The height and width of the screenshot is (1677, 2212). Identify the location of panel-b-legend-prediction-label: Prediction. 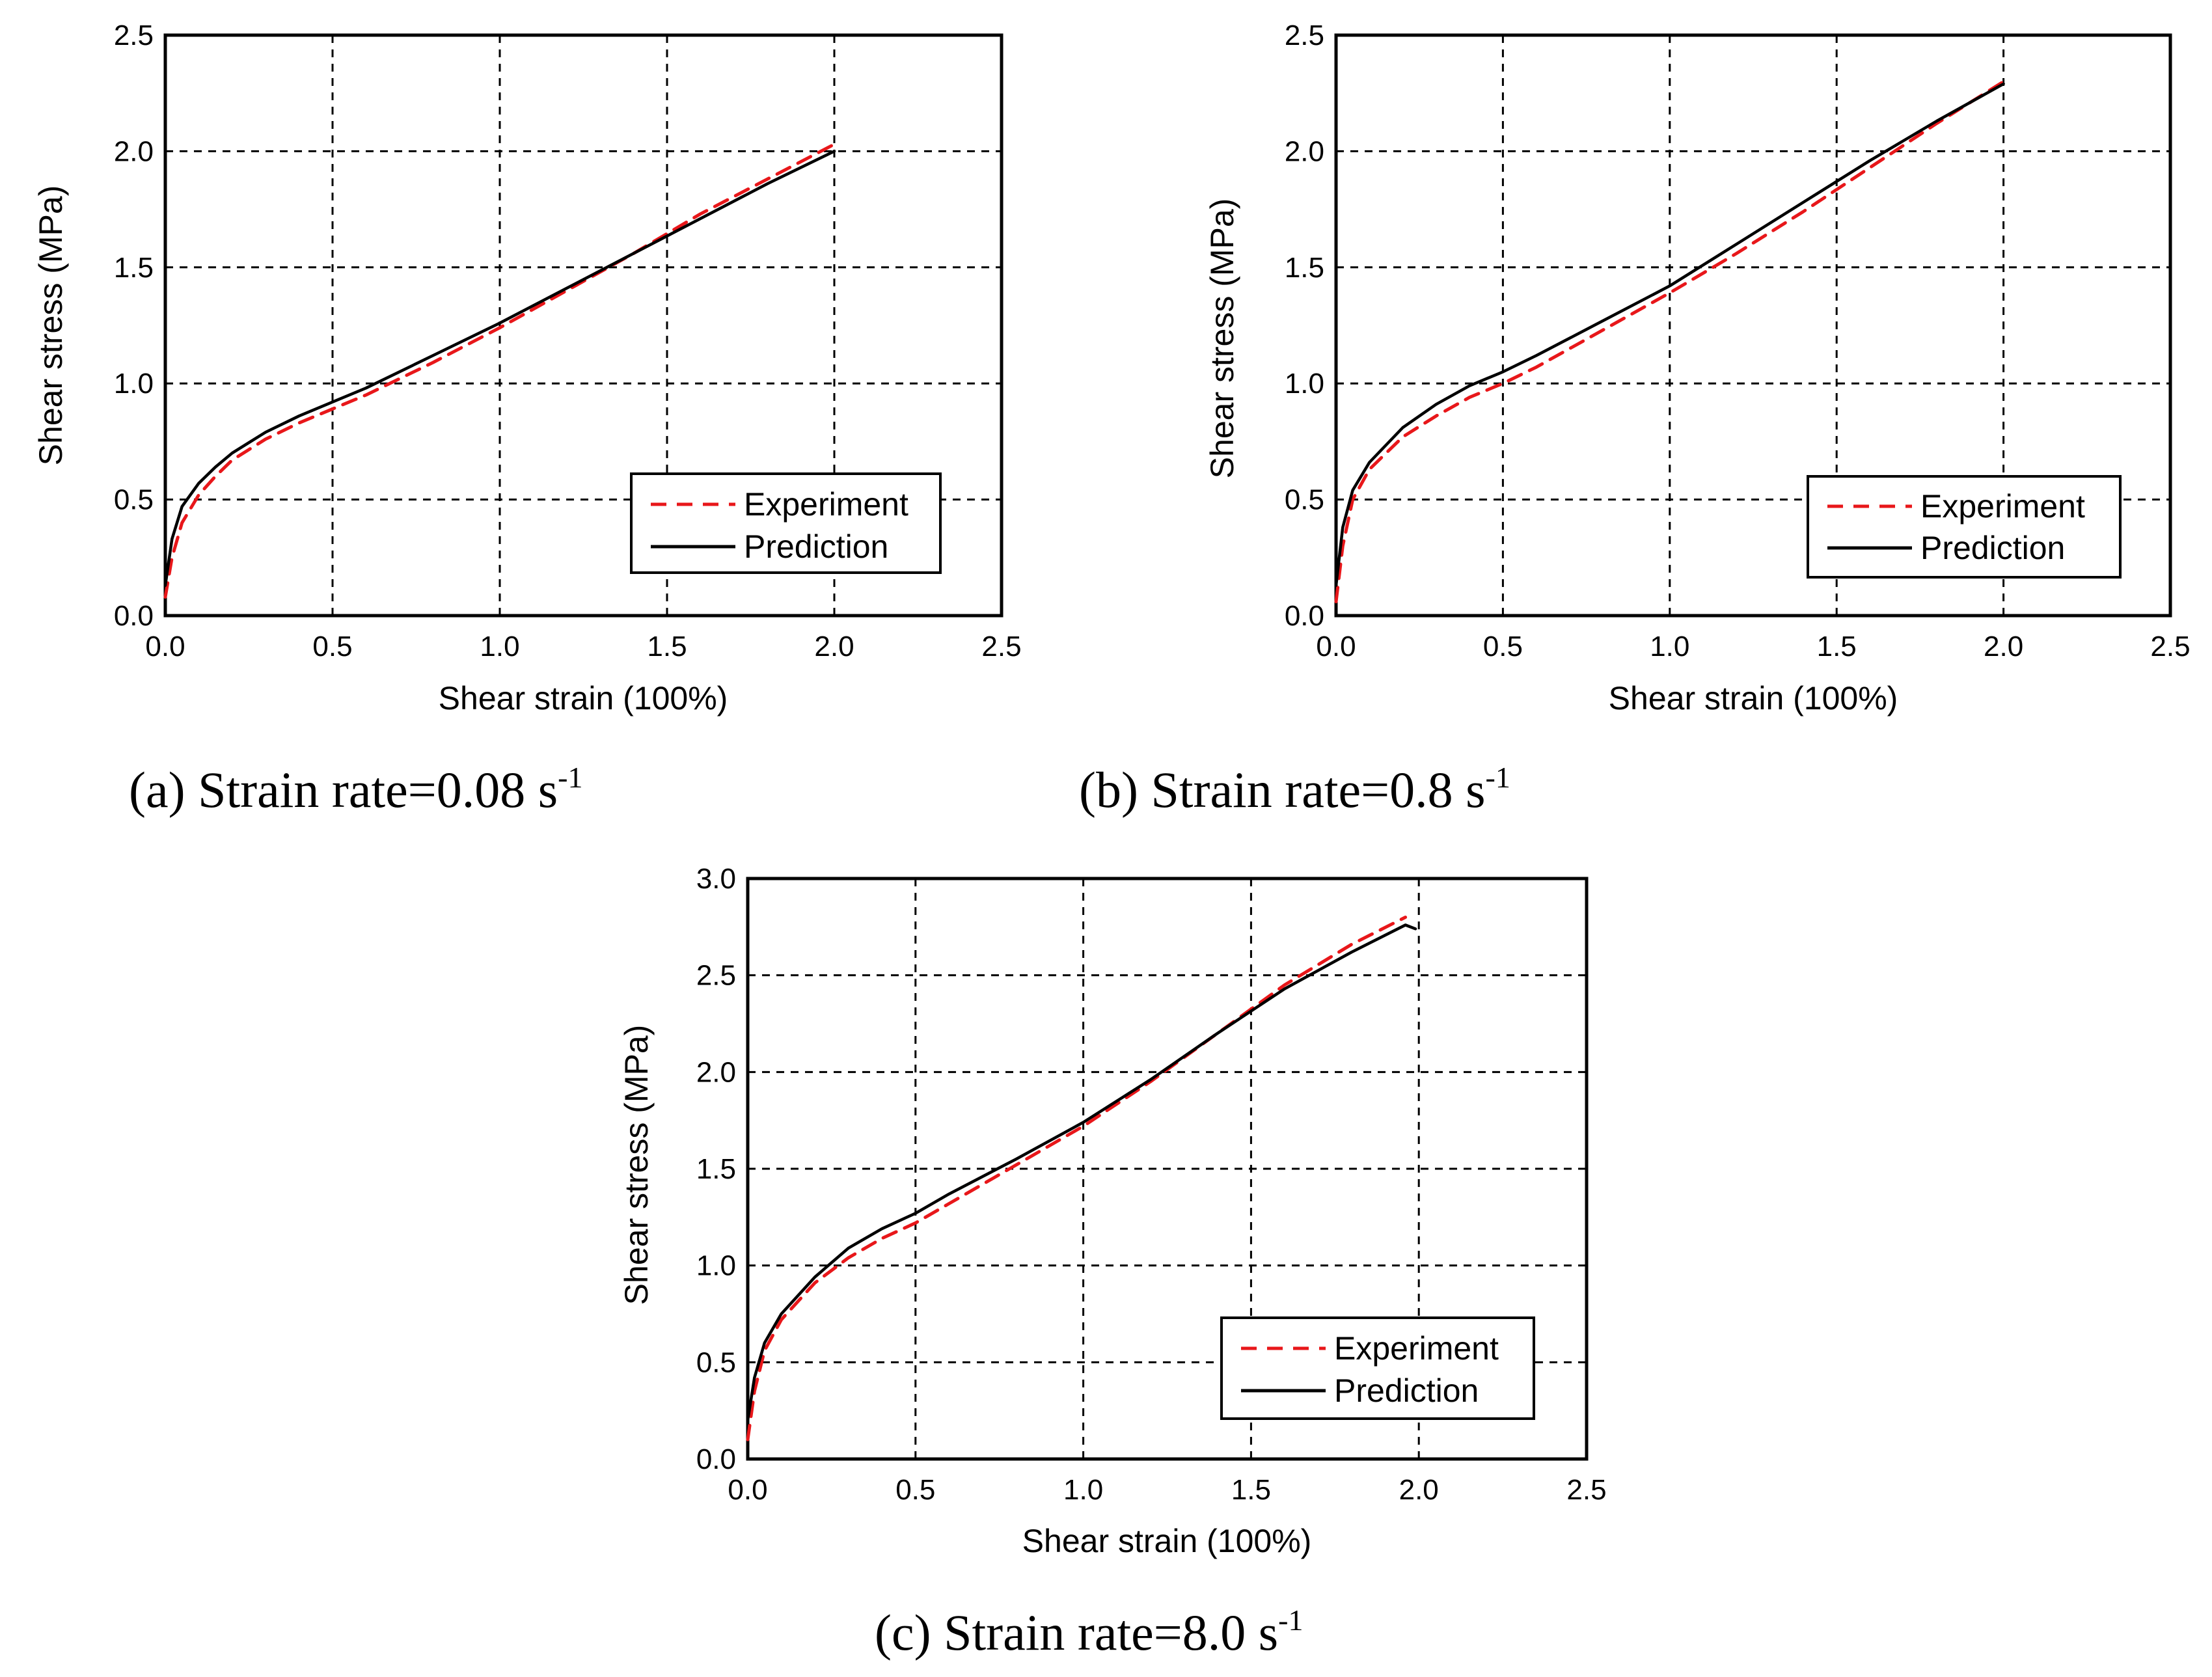
(1992, 548).